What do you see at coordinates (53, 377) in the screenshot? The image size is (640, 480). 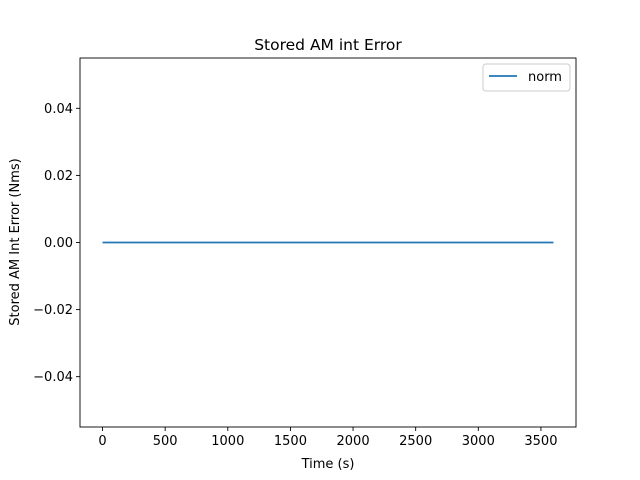 I see `y-tick-label: −0.04` at bounding box center [53, 377].